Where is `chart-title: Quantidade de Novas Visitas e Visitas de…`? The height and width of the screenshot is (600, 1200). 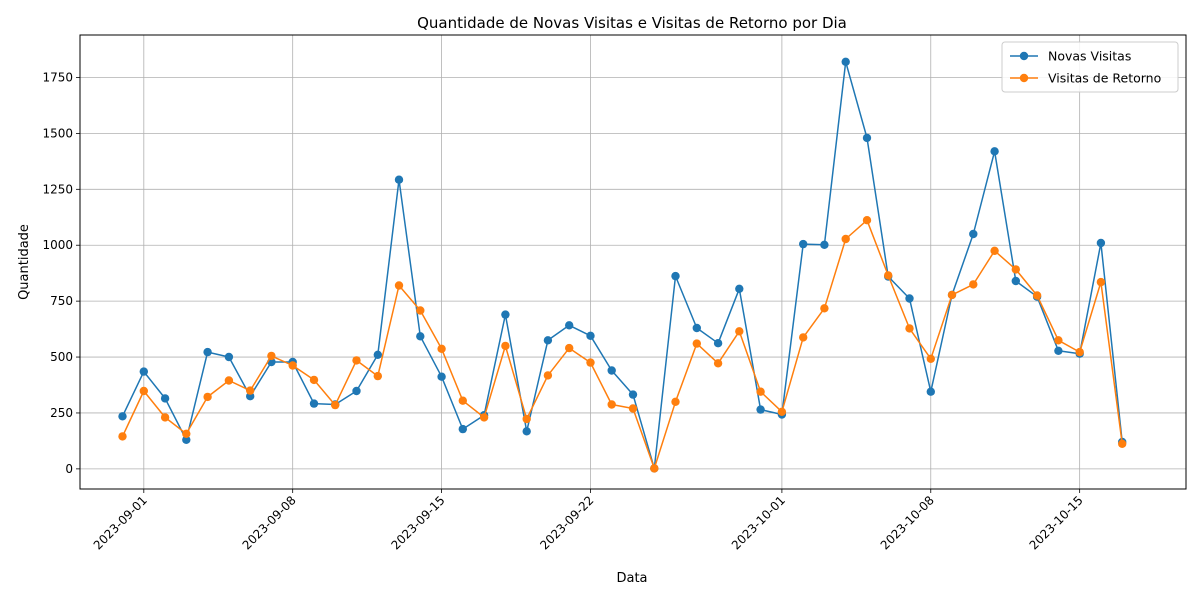 chart-title: Quantidade de Novas Visitas e Visitas de… is located at coordinates (632, 23).